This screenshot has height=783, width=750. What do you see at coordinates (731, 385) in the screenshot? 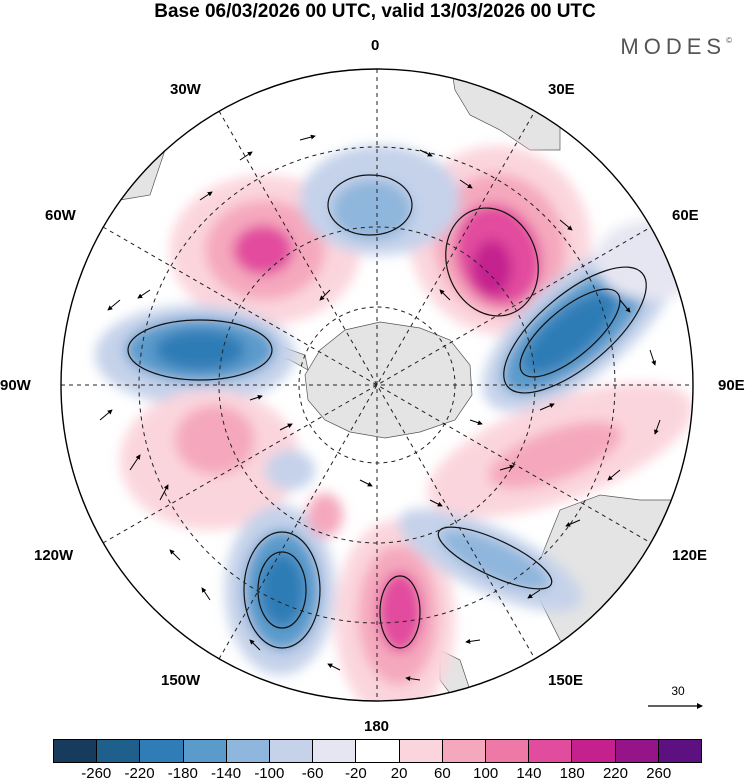
I see `lon-label-90e: 90E` at bounding box center [731, 385].